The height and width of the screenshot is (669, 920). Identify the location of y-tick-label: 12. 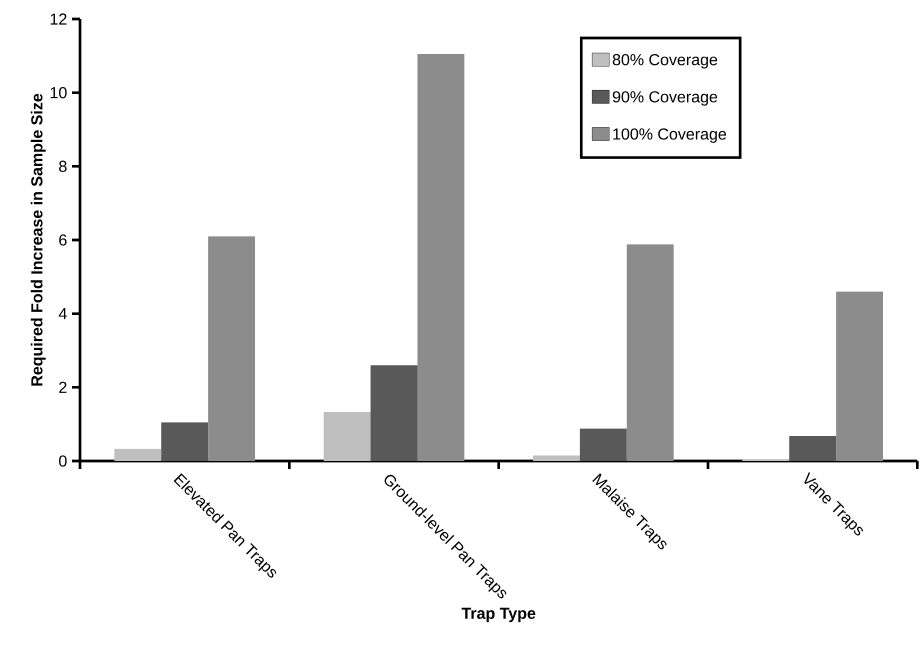
(58, 19).